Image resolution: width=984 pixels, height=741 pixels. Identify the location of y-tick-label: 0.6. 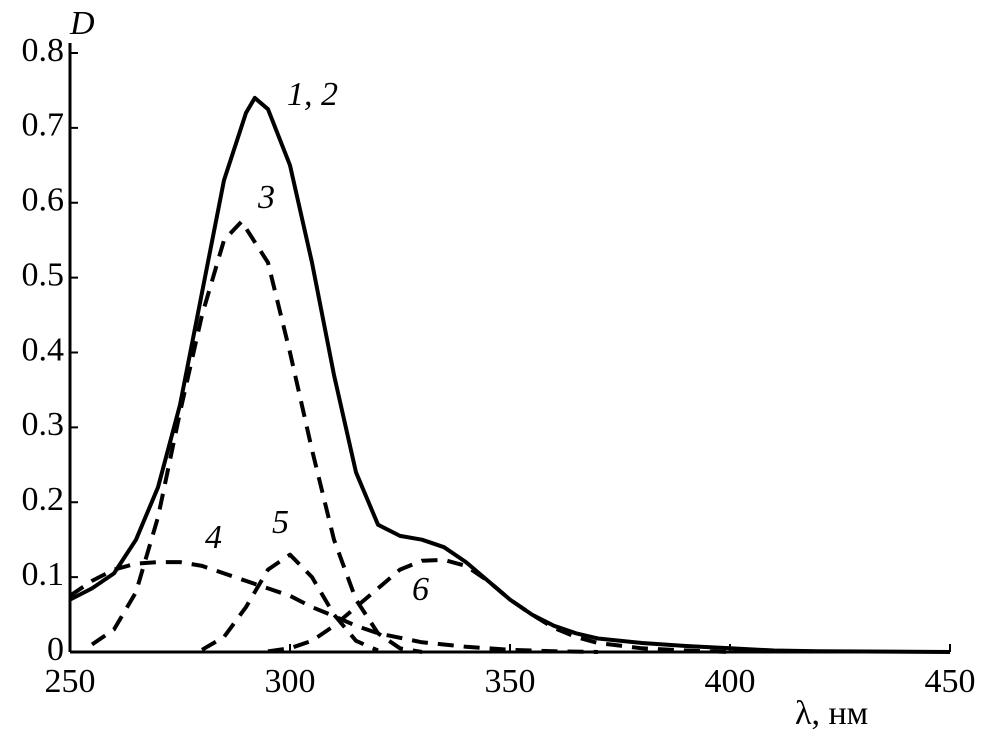
(43, 200).